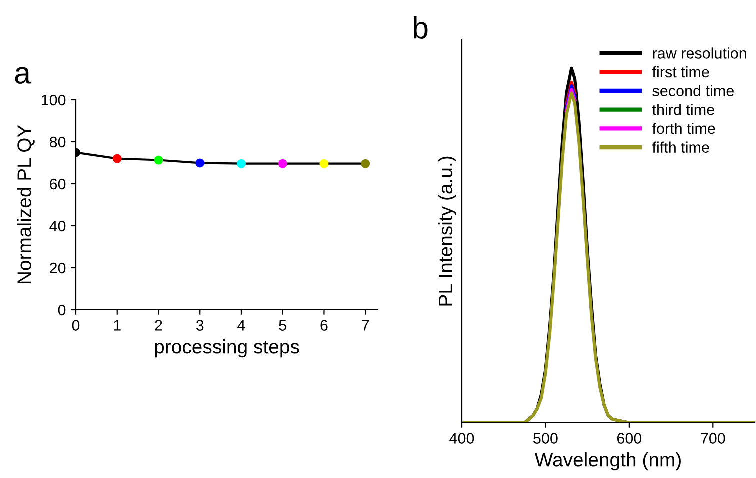  Describe the element at coordinates (546, 438) in the screenshot. I see `x-tick-label: 500` at that location.